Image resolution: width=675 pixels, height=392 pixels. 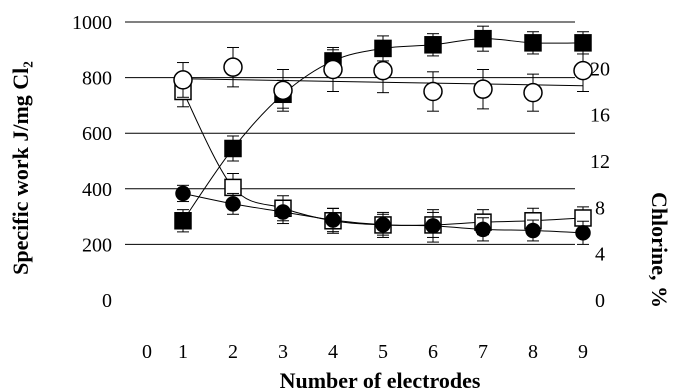 I want to click on y-left-tick-label: 200, so click(x=97, y=245).